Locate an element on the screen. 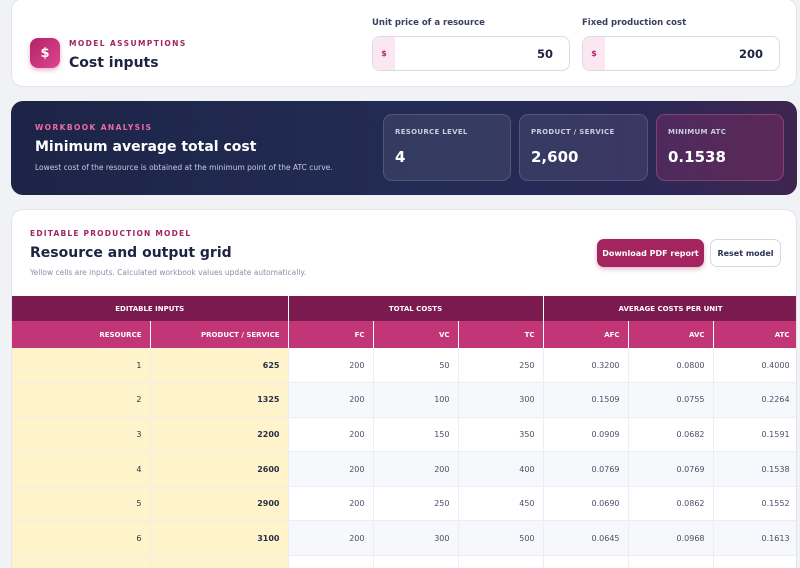 Image resolution: width=800 pixels, height=568 pixels. table-row: 6 3100 200 300 500 0.0645 0.0968 0.1613 is located at coordinates (404, 538).